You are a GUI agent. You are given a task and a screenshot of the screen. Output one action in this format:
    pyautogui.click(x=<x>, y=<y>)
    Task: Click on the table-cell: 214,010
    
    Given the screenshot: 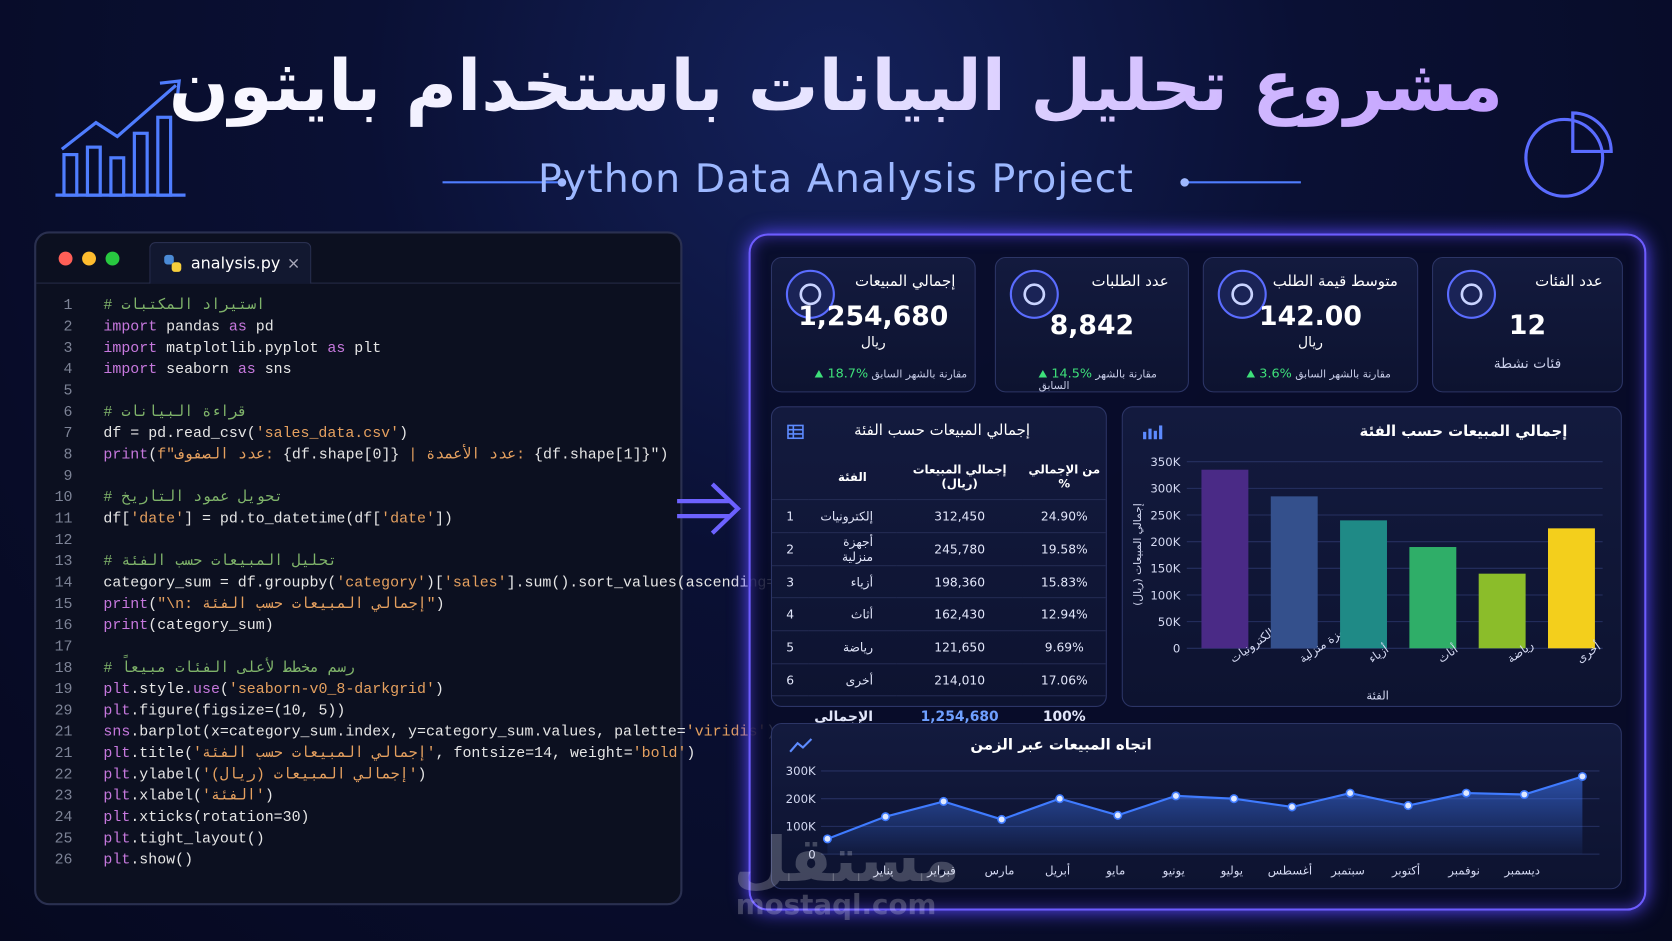 What is the action you would take?
    pyautogui.click(x=959, y=679)
    